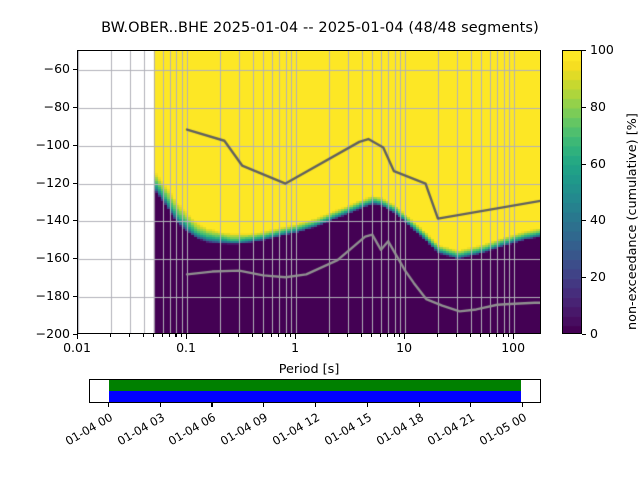 This screenshot has width=640, height=480. I want to click on colorbar-tick-label: 0, so click(594, 333).